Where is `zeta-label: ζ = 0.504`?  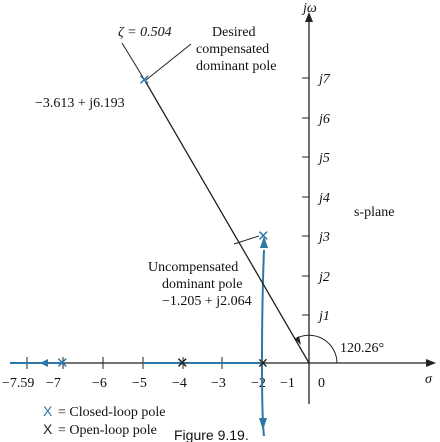 zeta-label: ζ = 0.504 is located at coordinates (145, 32).